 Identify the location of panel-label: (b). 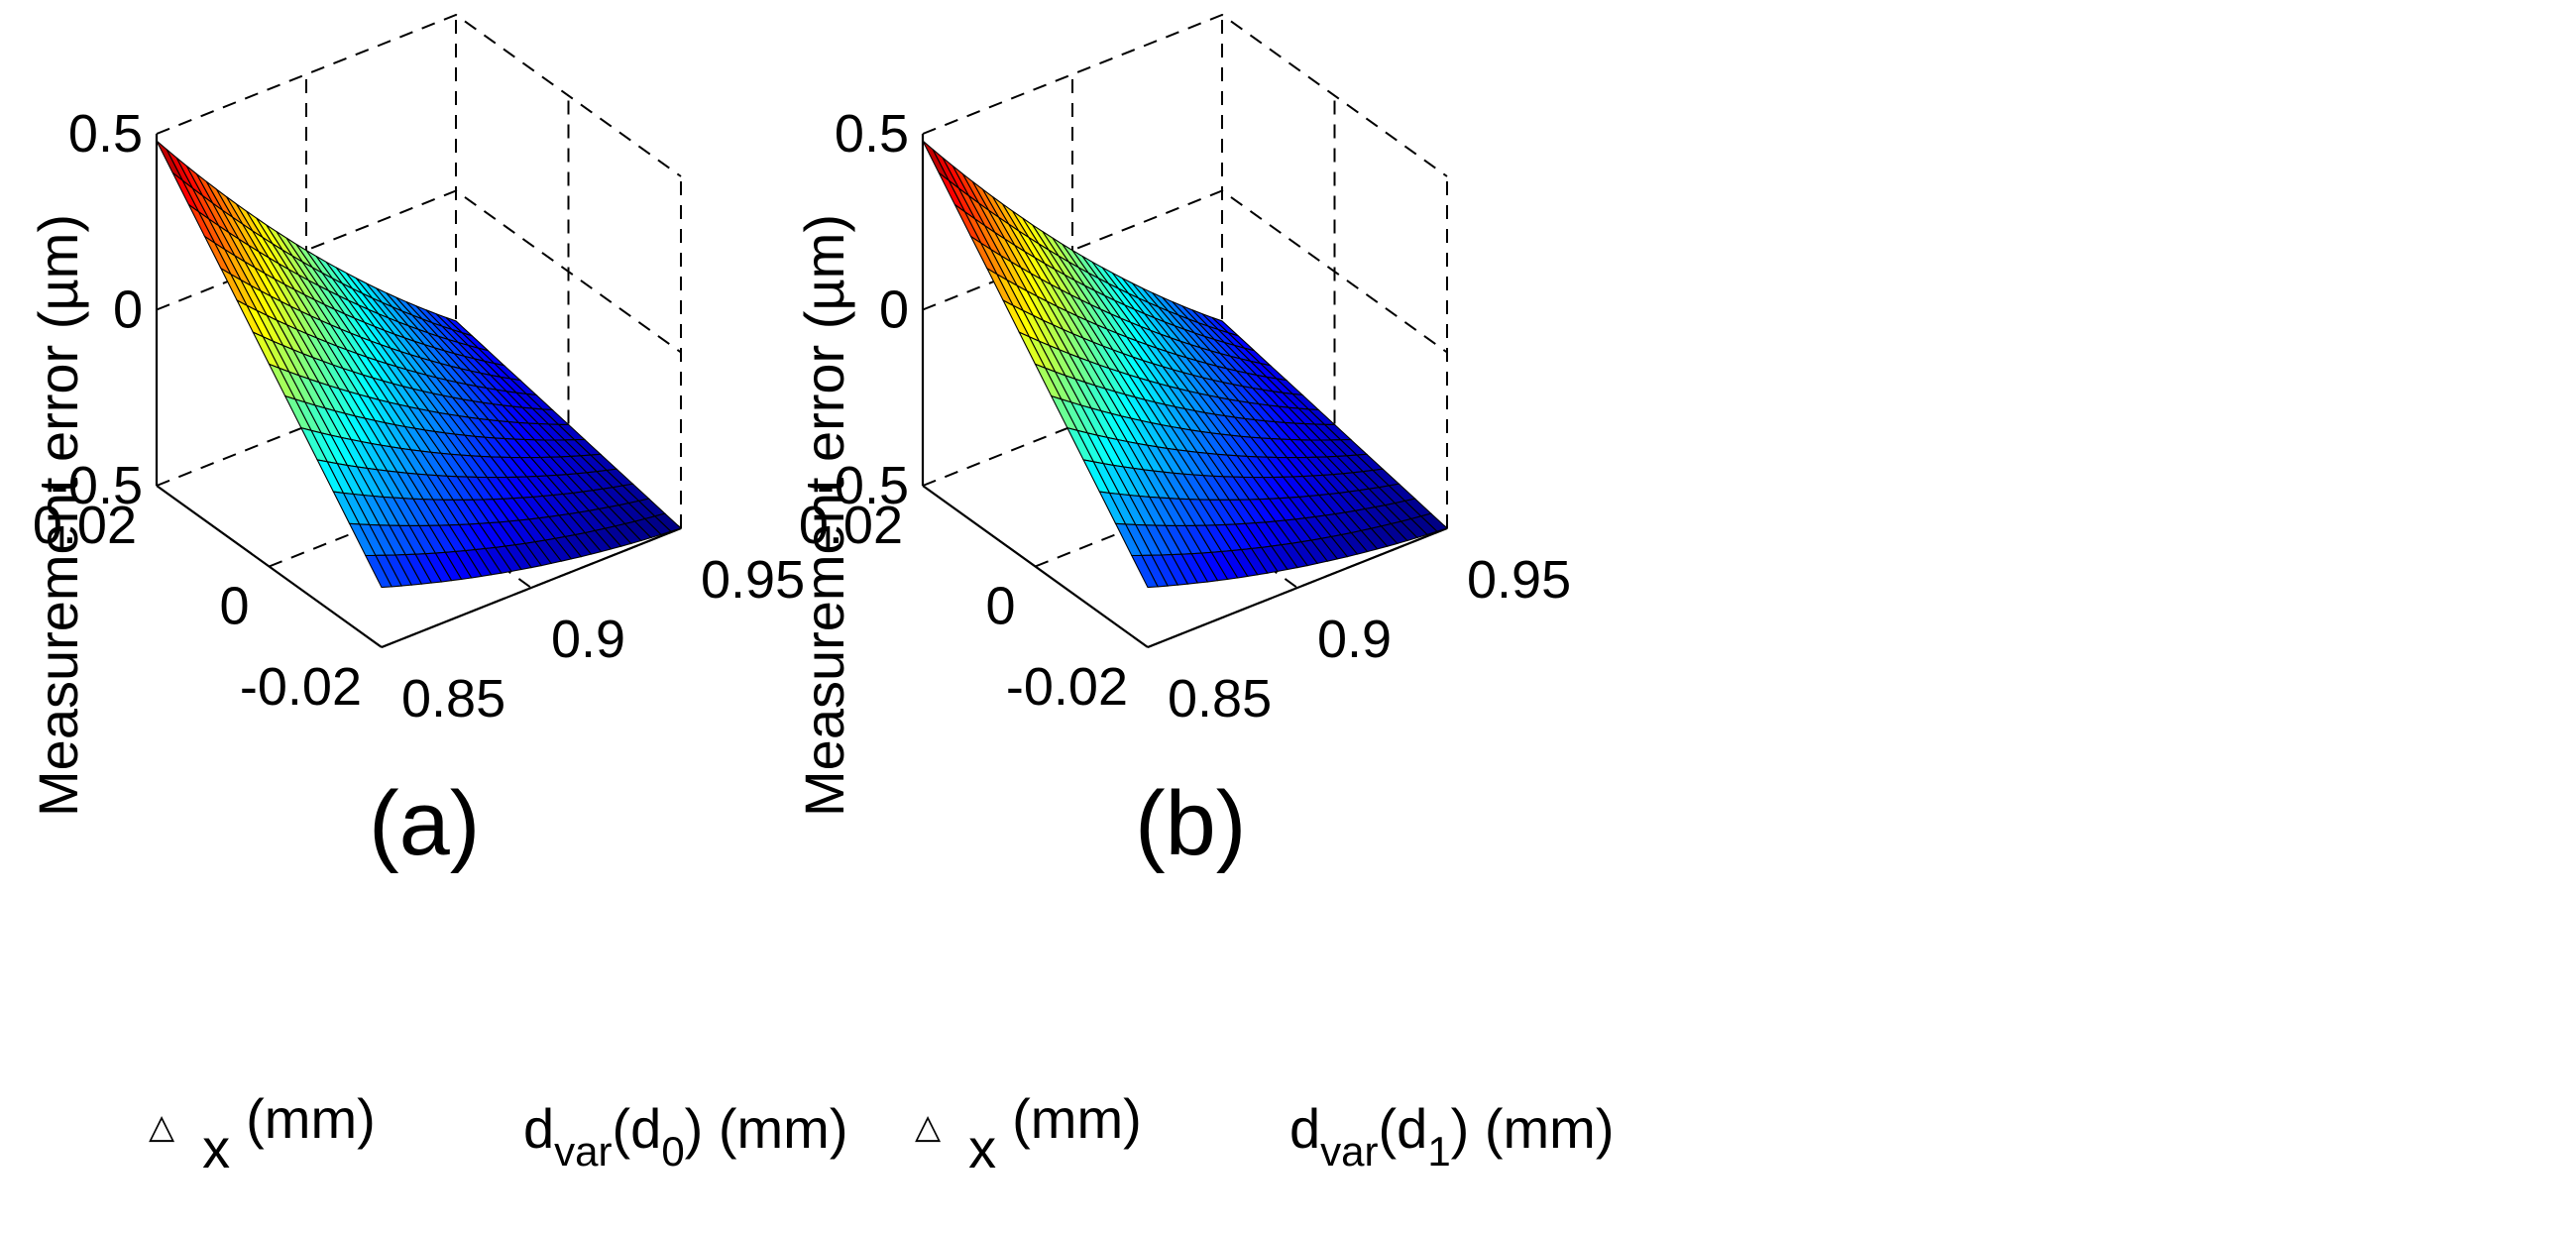
(1190, 823).